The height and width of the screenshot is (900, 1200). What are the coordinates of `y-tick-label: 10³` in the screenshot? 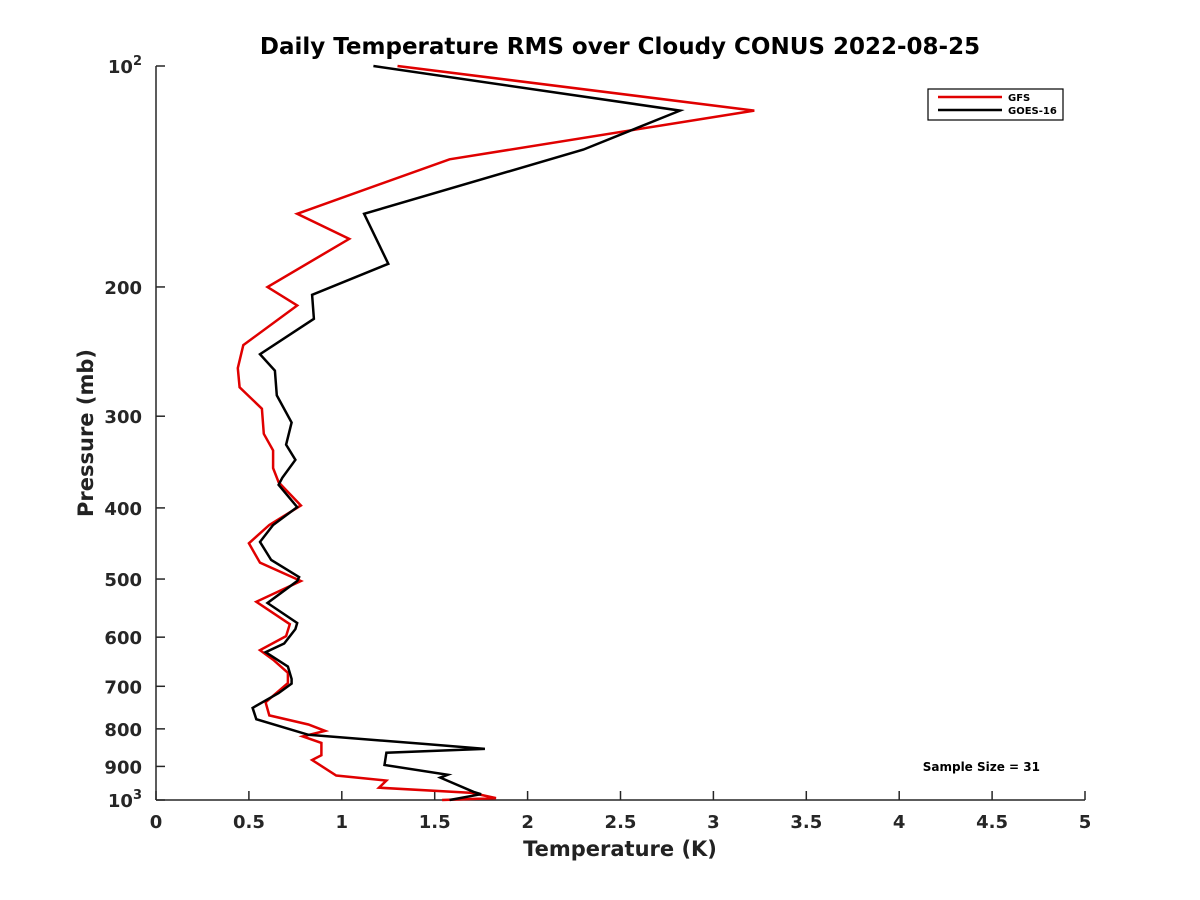 It's located at (125, 800).